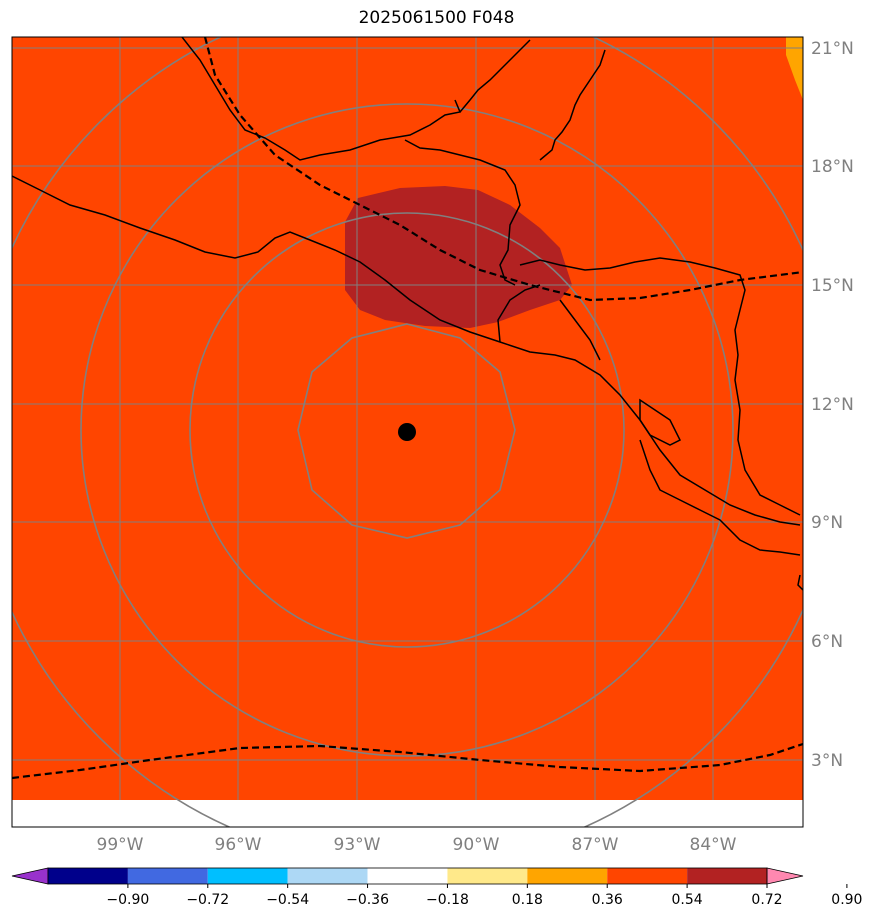  Describe the element at coordinates (527, 900) in the screenshot. I see `colorbar-level-label: 0.18` at that location.